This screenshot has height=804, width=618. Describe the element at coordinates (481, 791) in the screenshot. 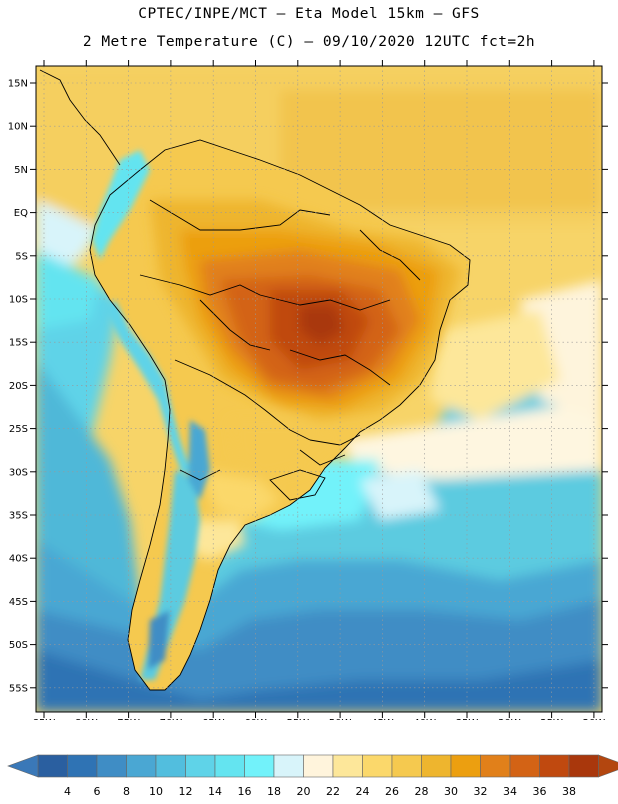

I see `colorbar-label: 32` at that location.